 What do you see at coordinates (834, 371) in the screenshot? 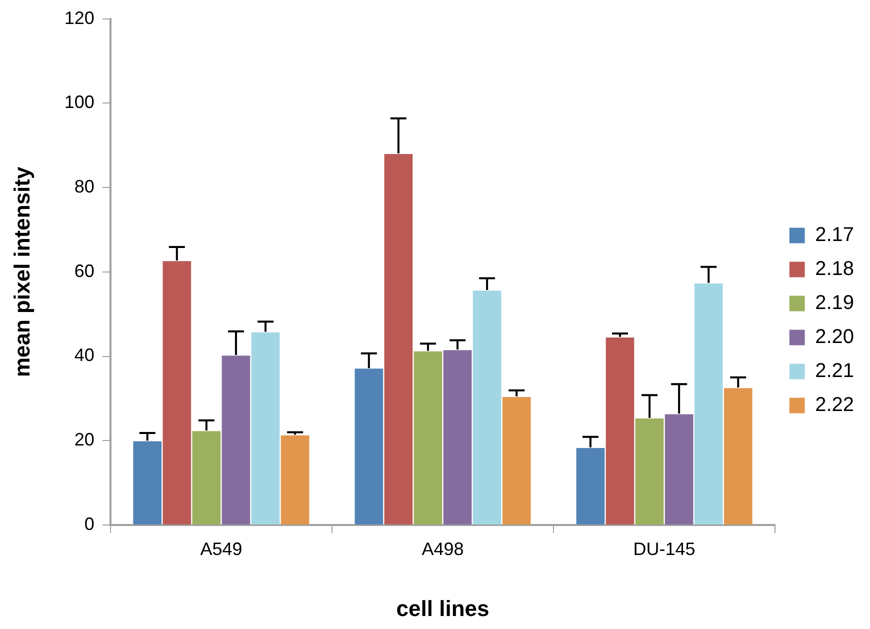
I see `legend-label: 2.21` at bounding box center [834, 371].